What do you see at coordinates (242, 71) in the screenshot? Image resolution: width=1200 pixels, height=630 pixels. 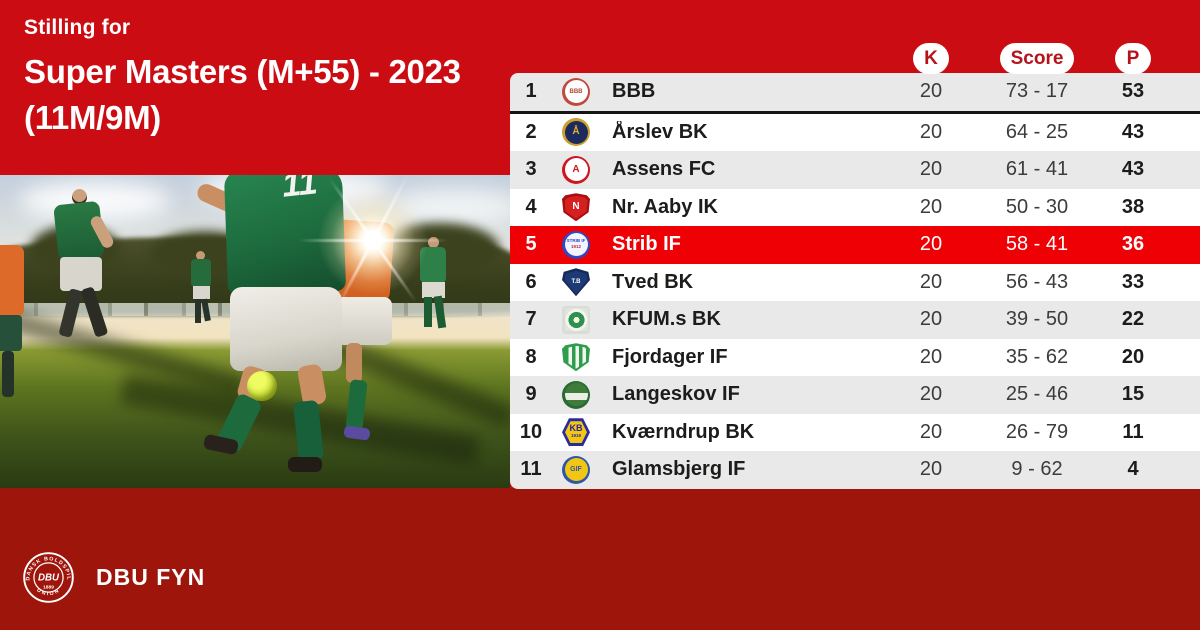 I see `title-line-1: Super Masters (M+55) - 2023` at bounding box center [242, 71].